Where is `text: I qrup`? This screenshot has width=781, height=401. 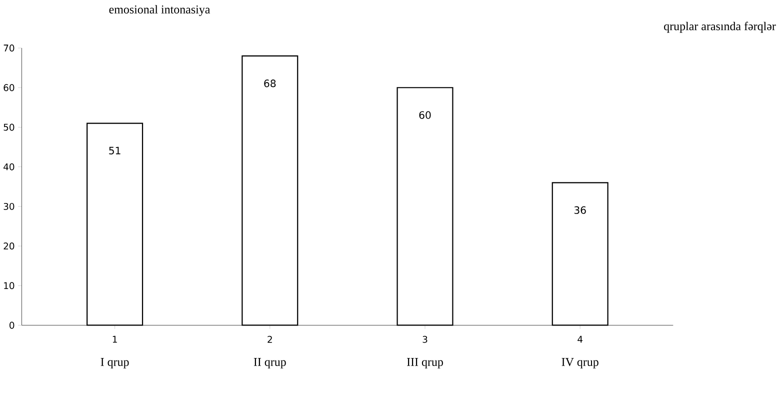
text: I qrup is located at coordinates (114, 363).